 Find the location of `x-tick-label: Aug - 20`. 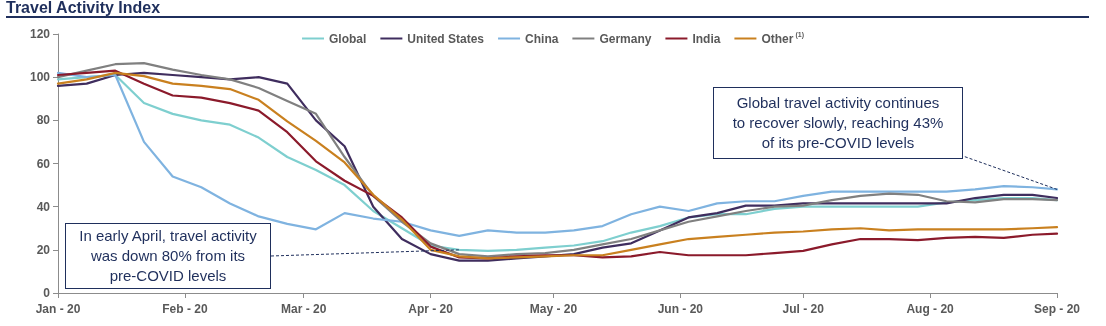

x-tick-label: Aug - 20 is located at coordinates (930, 309).